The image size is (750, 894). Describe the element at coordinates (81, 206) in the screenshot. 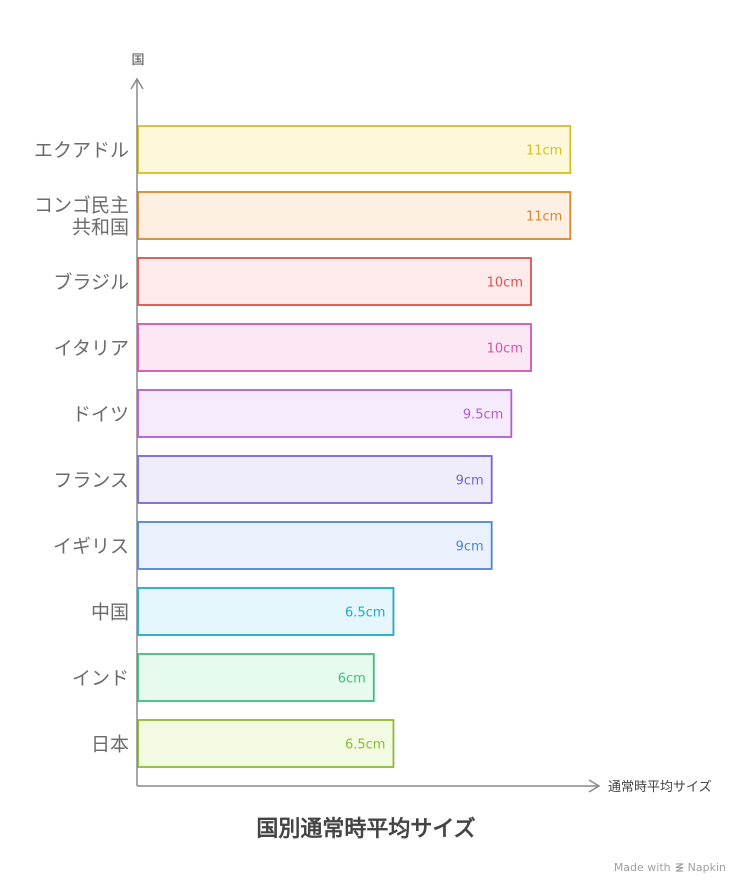

I see `category-label-1-line-0: コンゴ民主` at that location.